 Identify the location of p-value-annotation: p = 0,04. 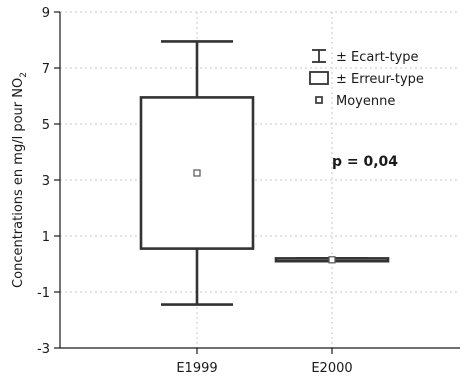
(365, 162).